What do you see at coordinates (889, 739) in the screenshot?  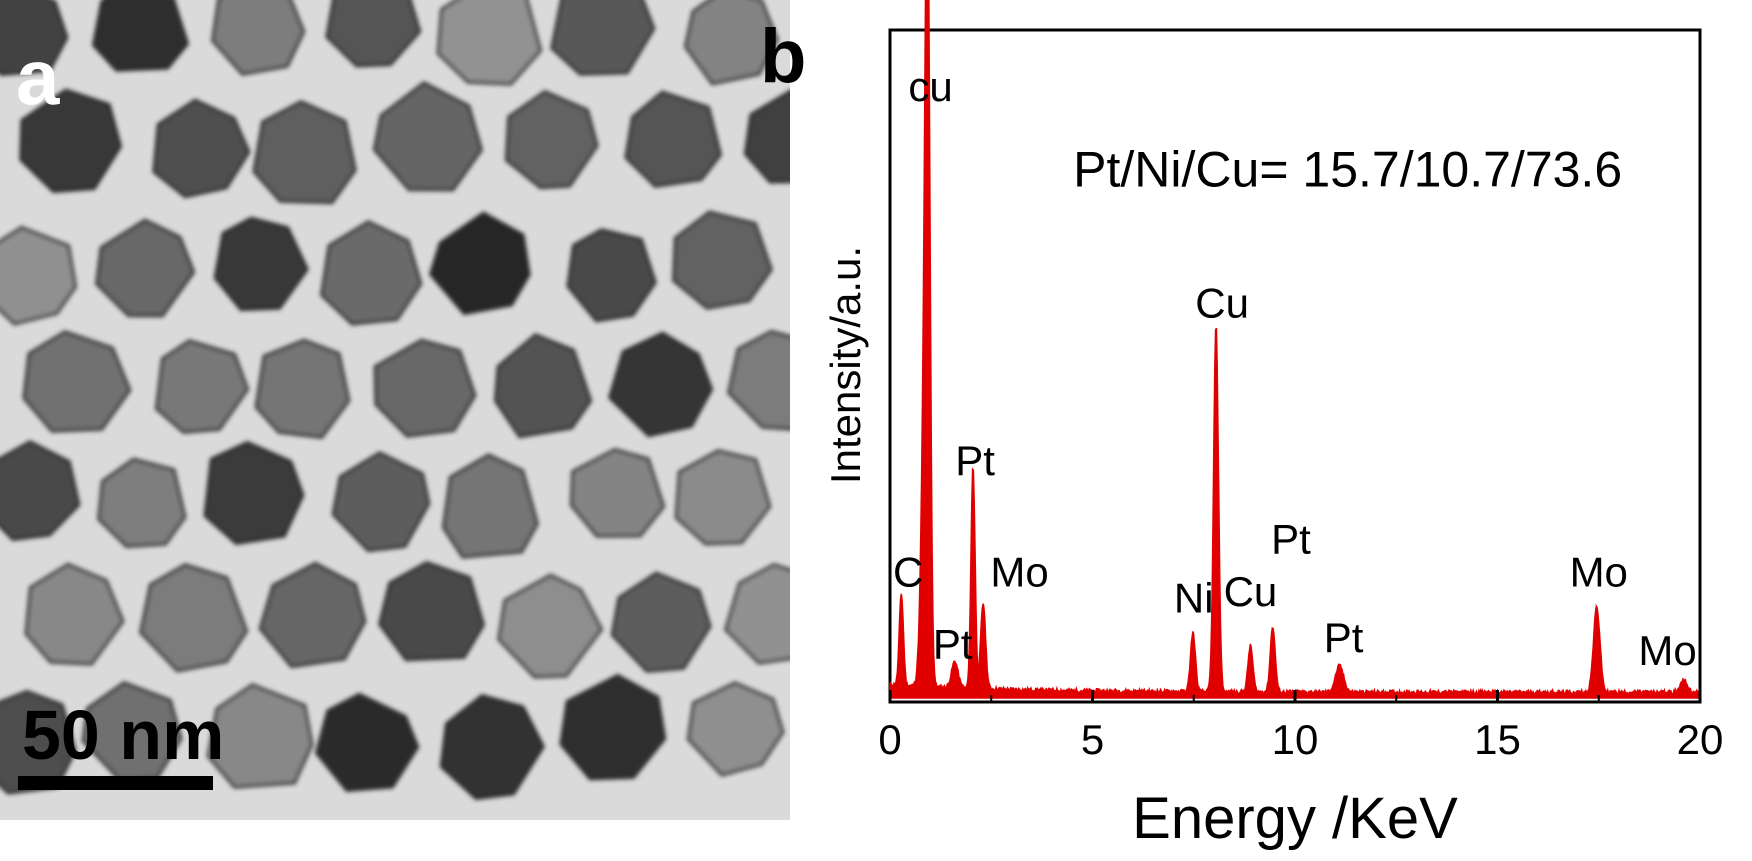 I see `x-tick-label: 0` at bounding box center [889, 739].